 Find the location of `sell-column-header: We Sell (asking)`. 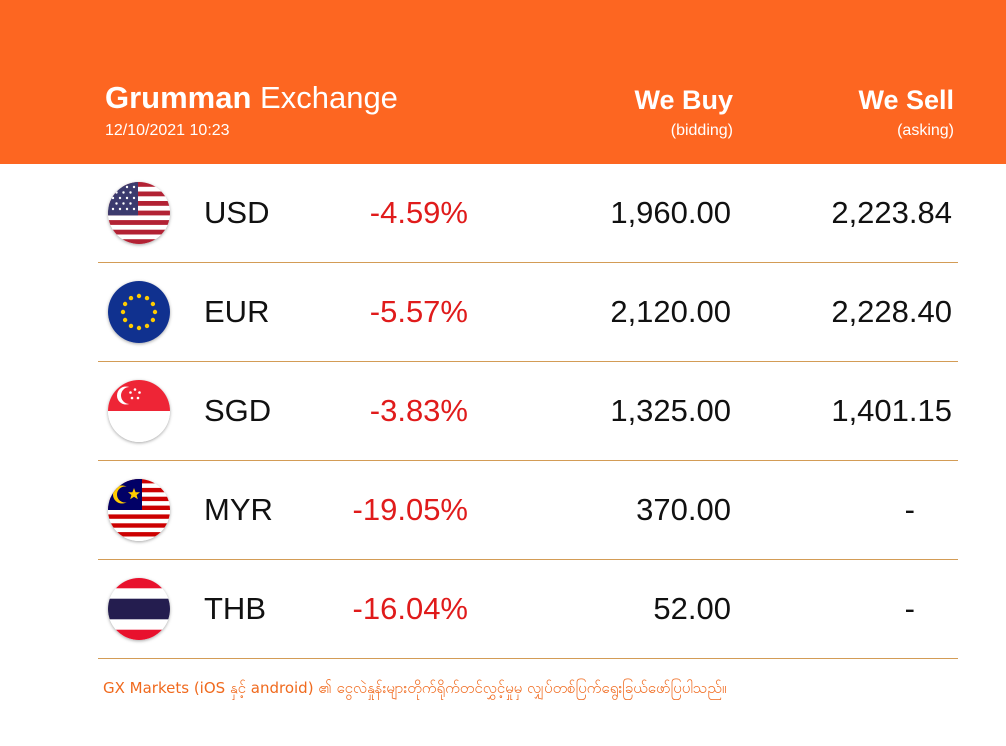

sell-column-header: We Sell (asking) is located at coordinates (906, 112).